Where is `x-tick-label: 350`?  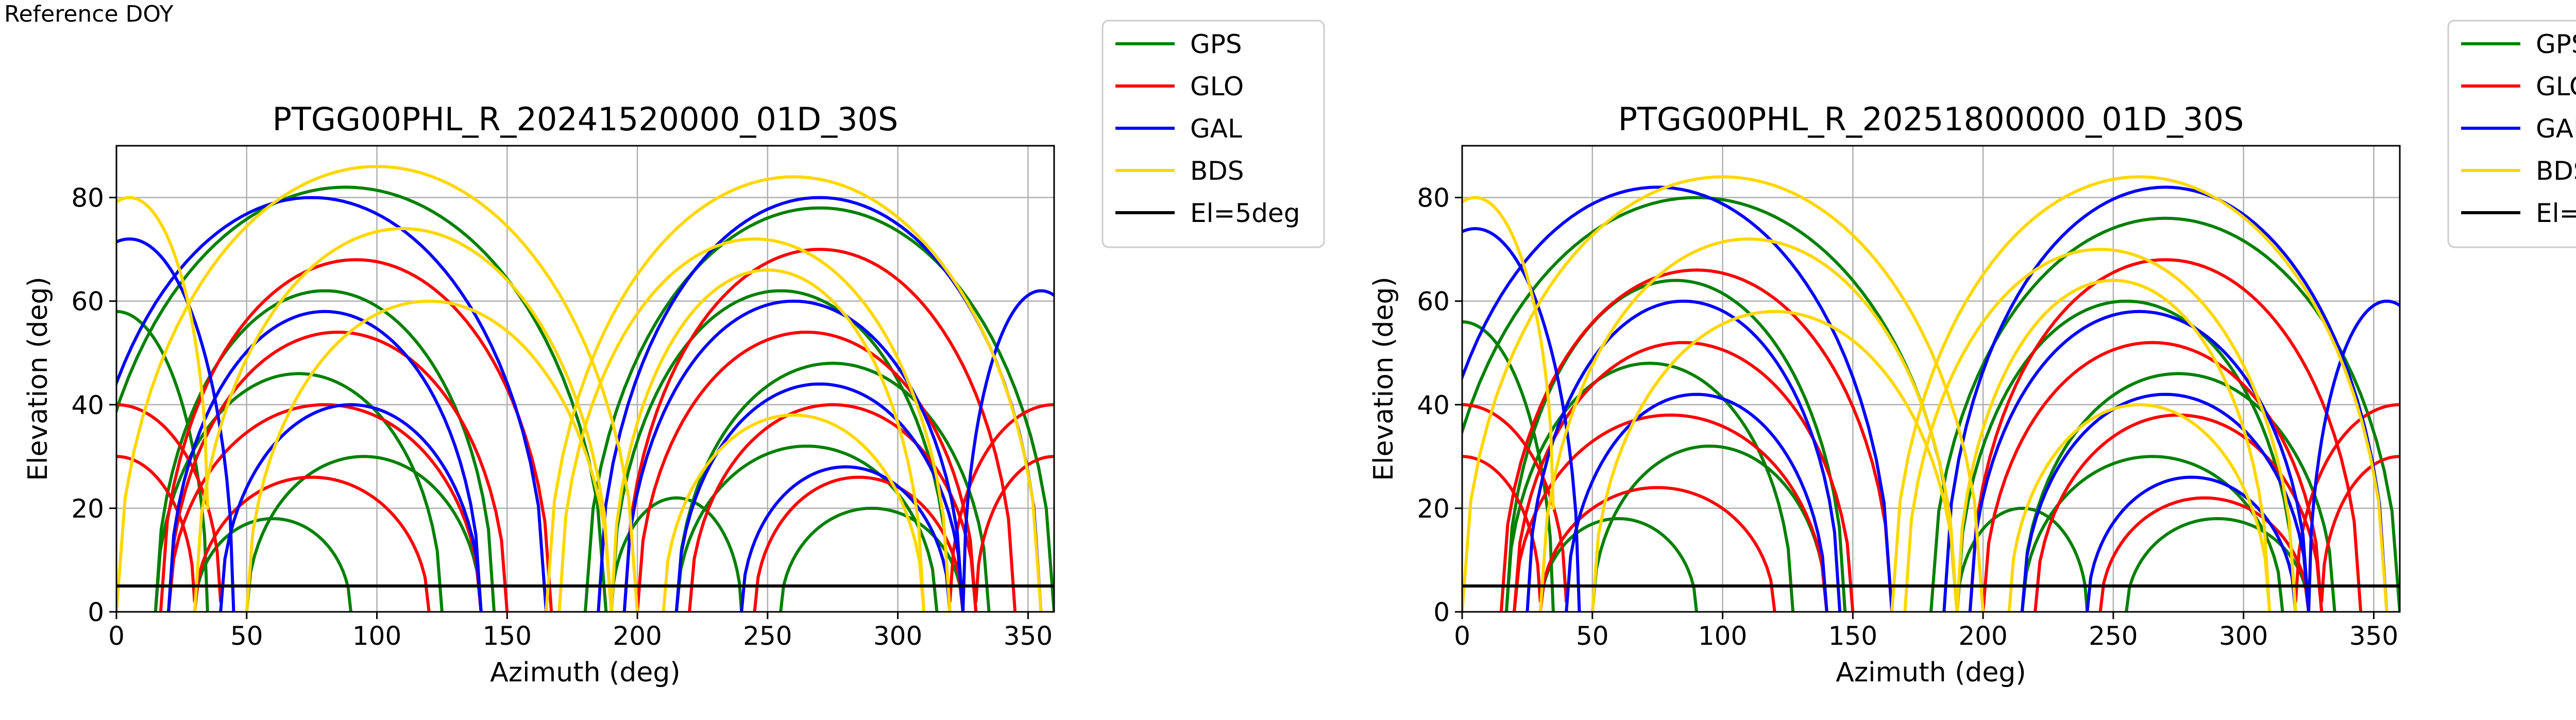 x-tick-label: 350 is located at coordinates (1028, 636).